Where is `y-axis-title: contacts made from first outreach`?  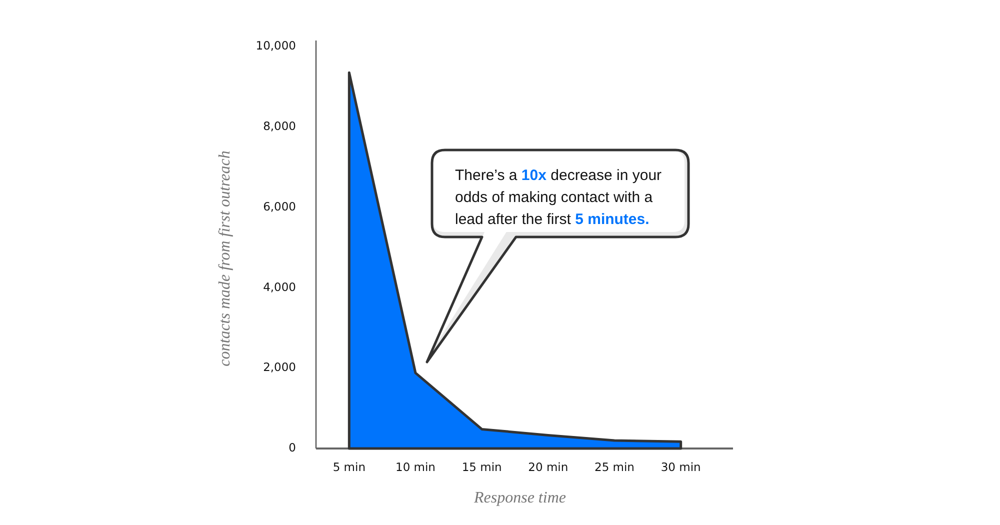
y-axis-title: contacts made from first outreach is located at coordinates (225, 258).